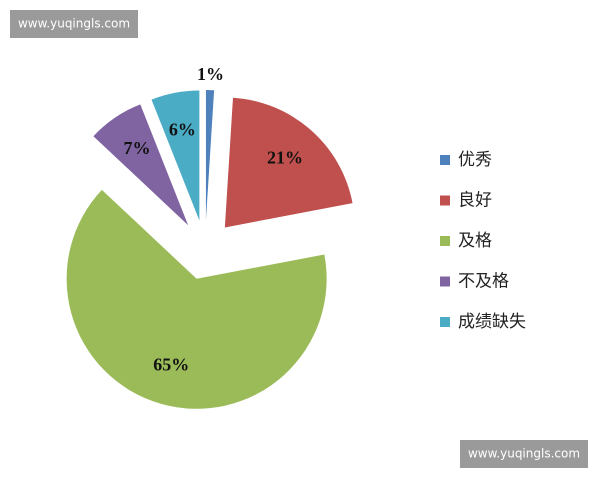 This screenshot has height=484, width=600. I want to click on legend-label: 及格, so click(475, 241).